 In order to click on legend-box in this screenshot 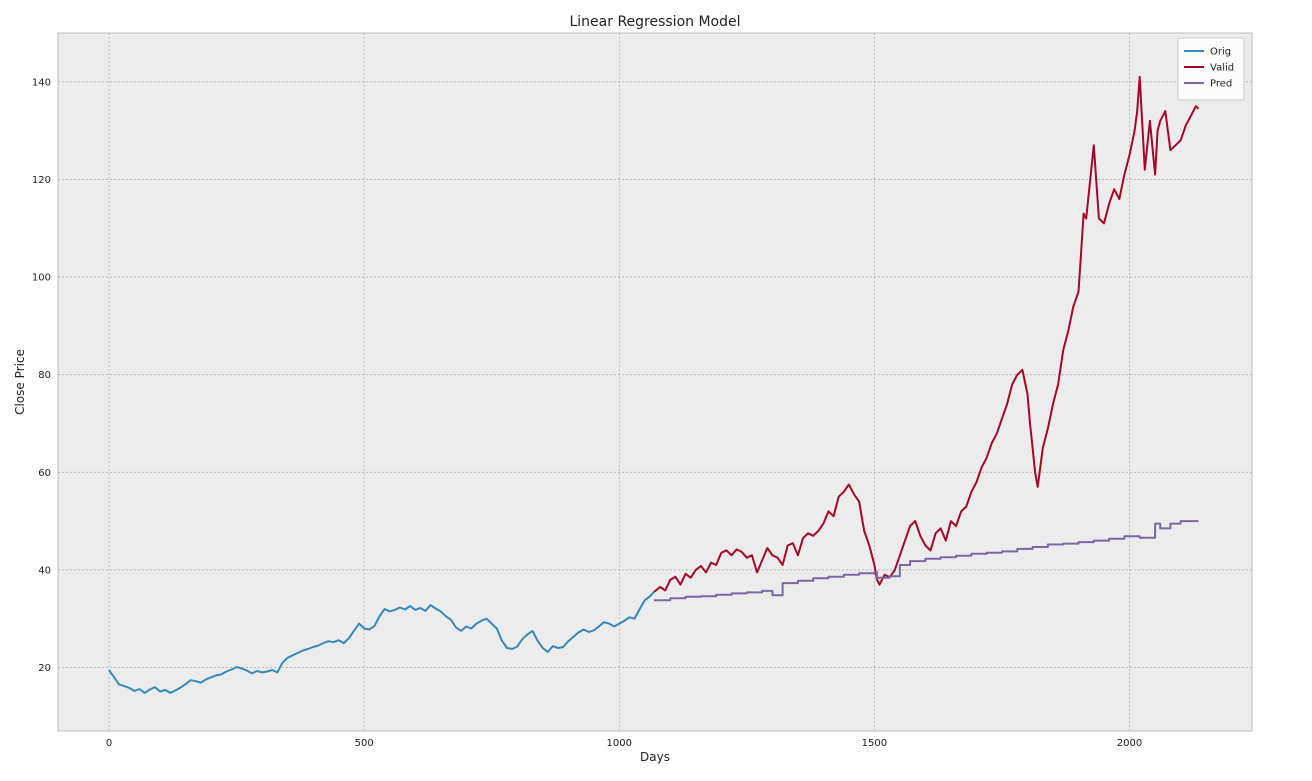, I will do `click(1211, 69)`.